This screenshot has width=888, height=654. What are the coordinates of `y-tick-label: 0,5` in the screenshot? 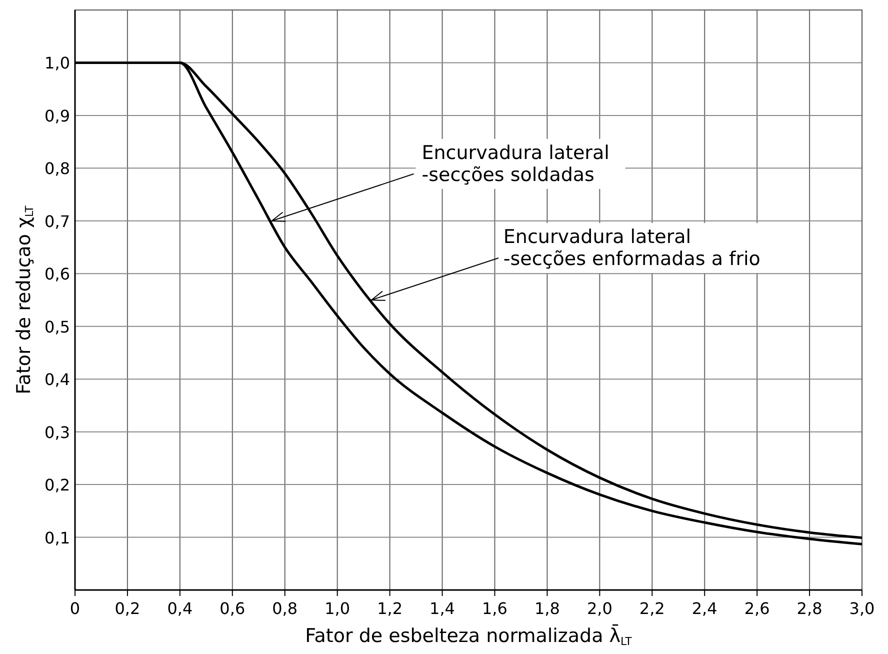 It's located at (57, 326).